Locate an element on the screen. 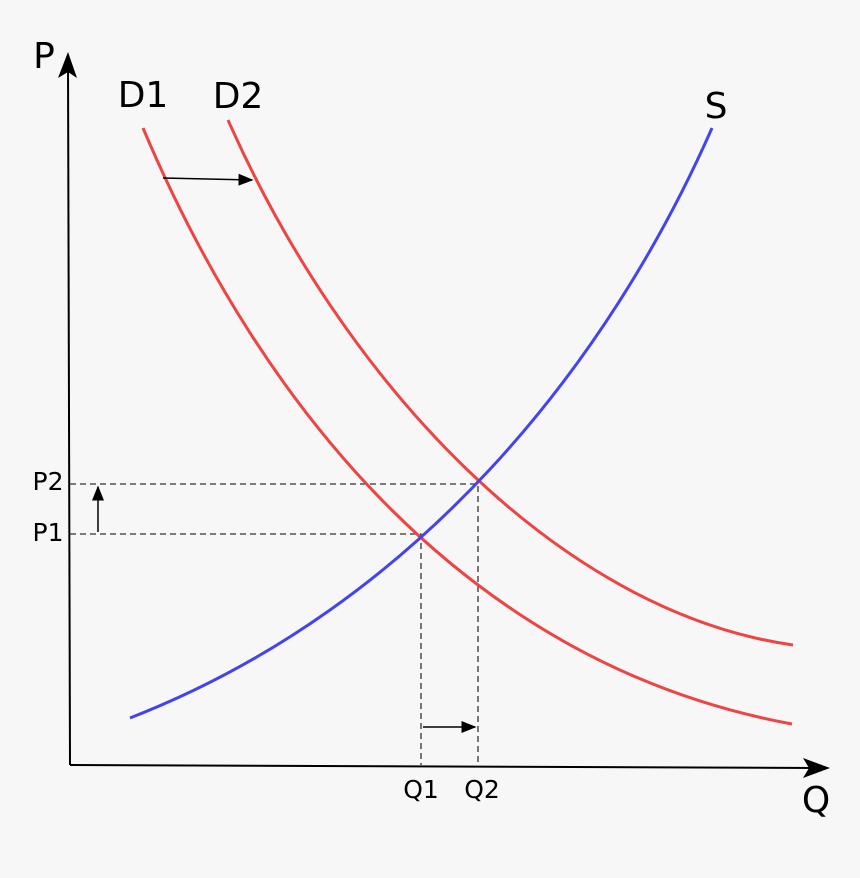 This screenshot has height=878, width=860. curve-label: D1 is located at coordinates (143, 95).